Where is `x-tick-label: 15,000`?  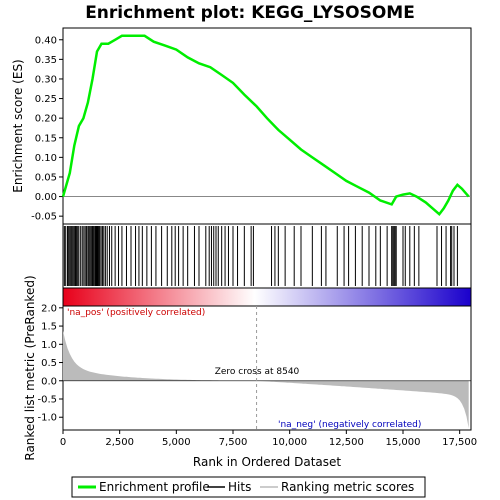
x-tick-label: 15,000 is located at coordinates (403, 442).